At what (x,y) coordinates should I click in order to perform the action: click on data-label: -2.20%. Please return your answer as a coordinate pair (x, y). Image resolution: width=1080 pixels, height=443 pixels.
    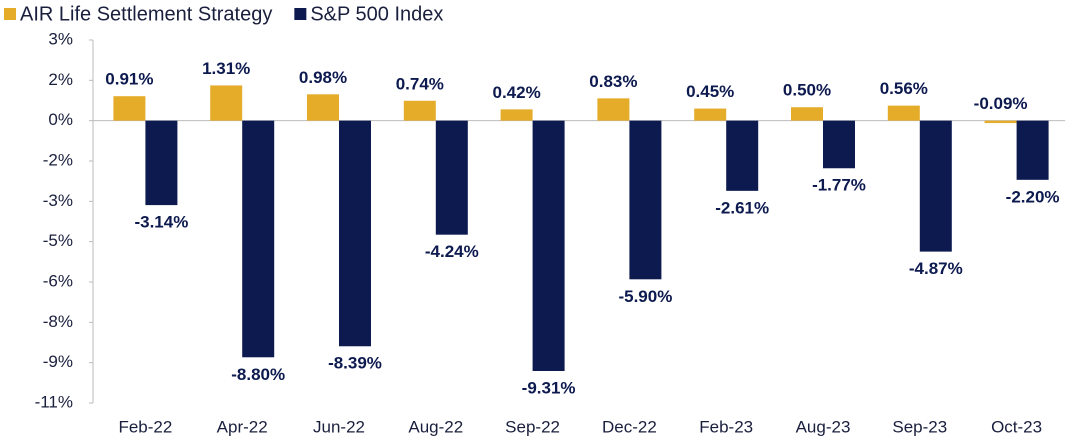
    Looking at the image, I should click on (1033, 196).